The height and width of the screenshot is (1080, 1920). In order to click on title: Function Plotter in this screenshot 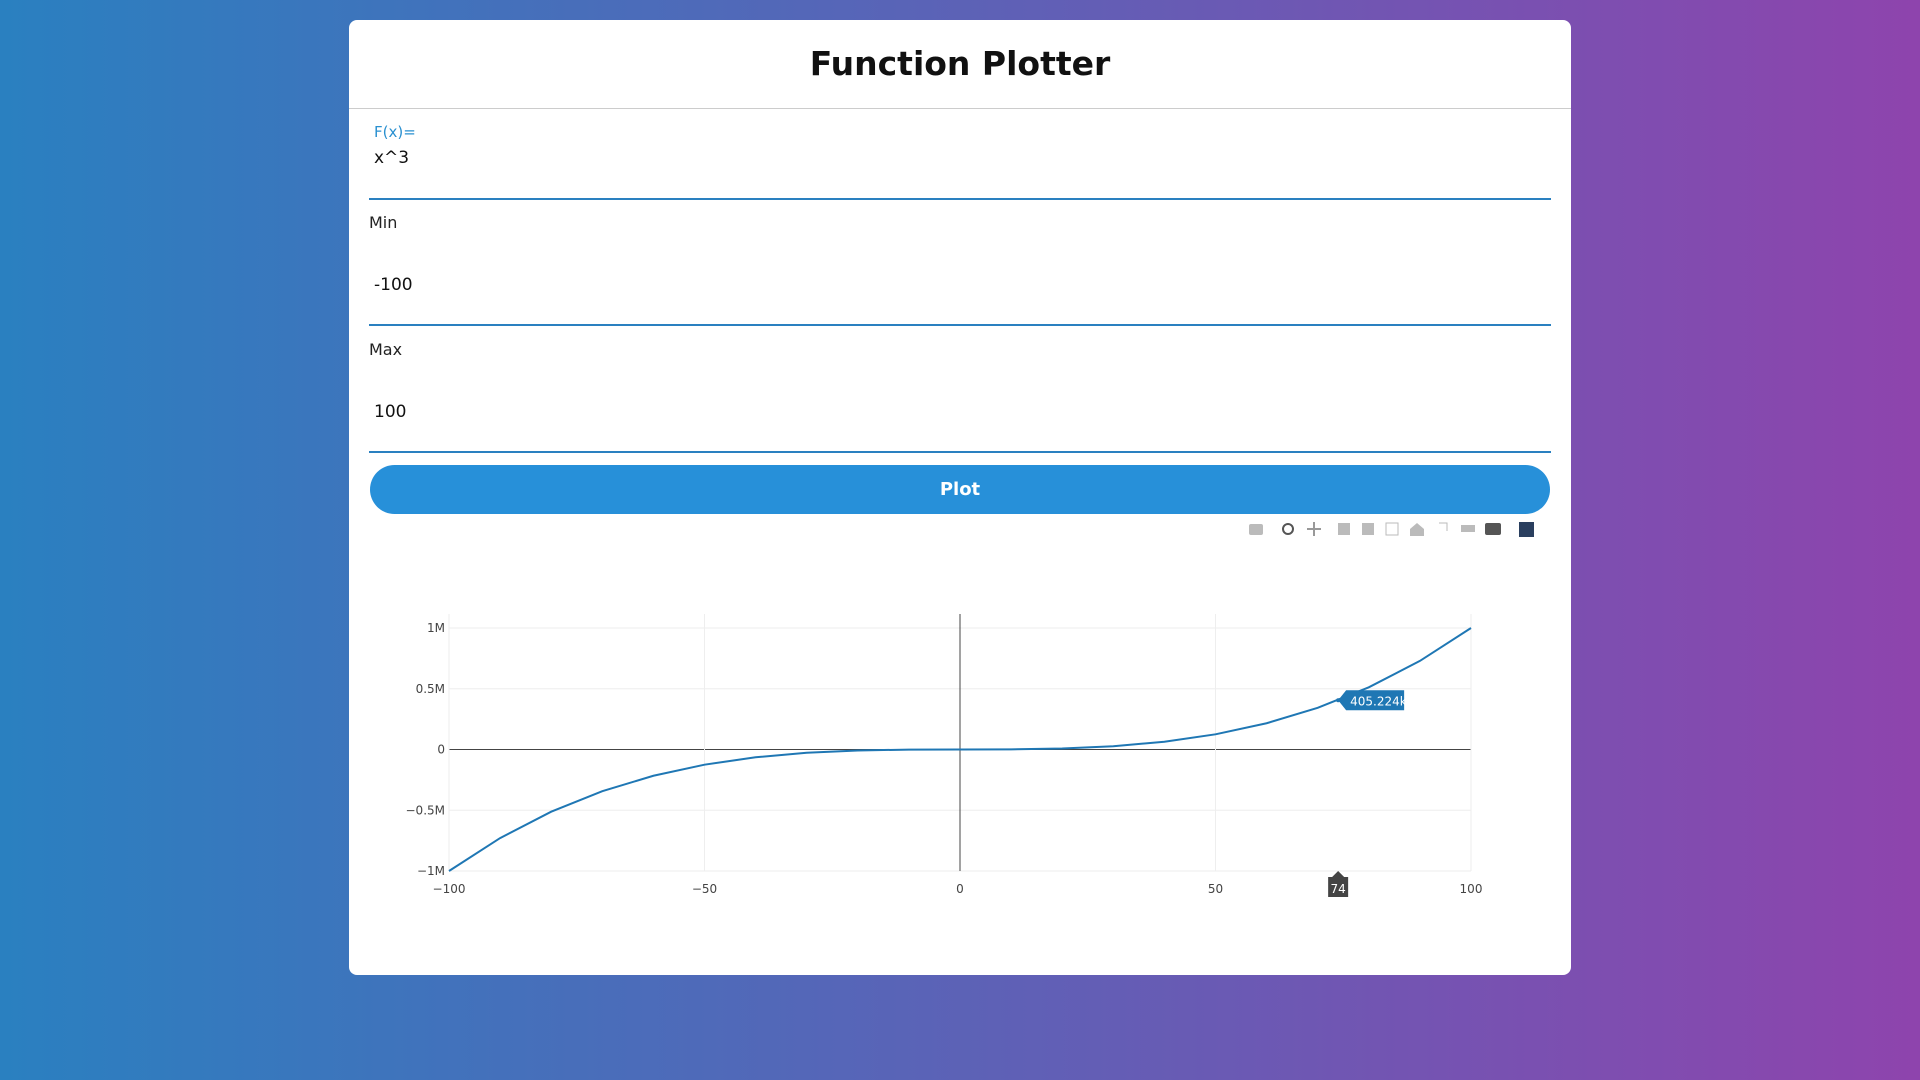, I will do `click(960, 63)`.